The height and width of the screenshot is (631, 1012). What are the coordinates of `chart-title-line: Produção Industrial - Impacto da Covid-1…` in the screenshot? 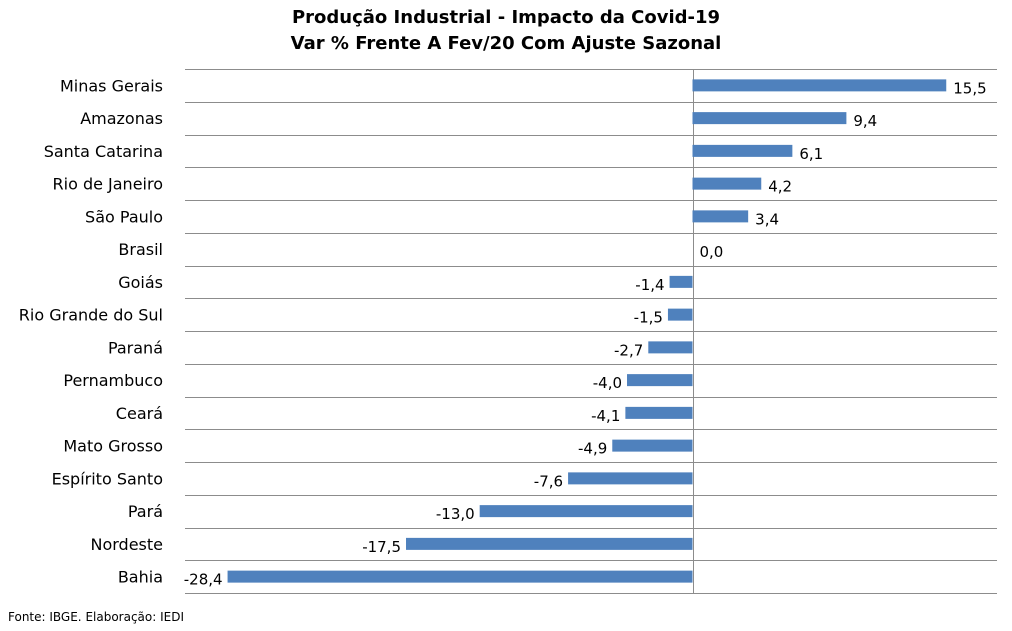 It's located at (506, 17).